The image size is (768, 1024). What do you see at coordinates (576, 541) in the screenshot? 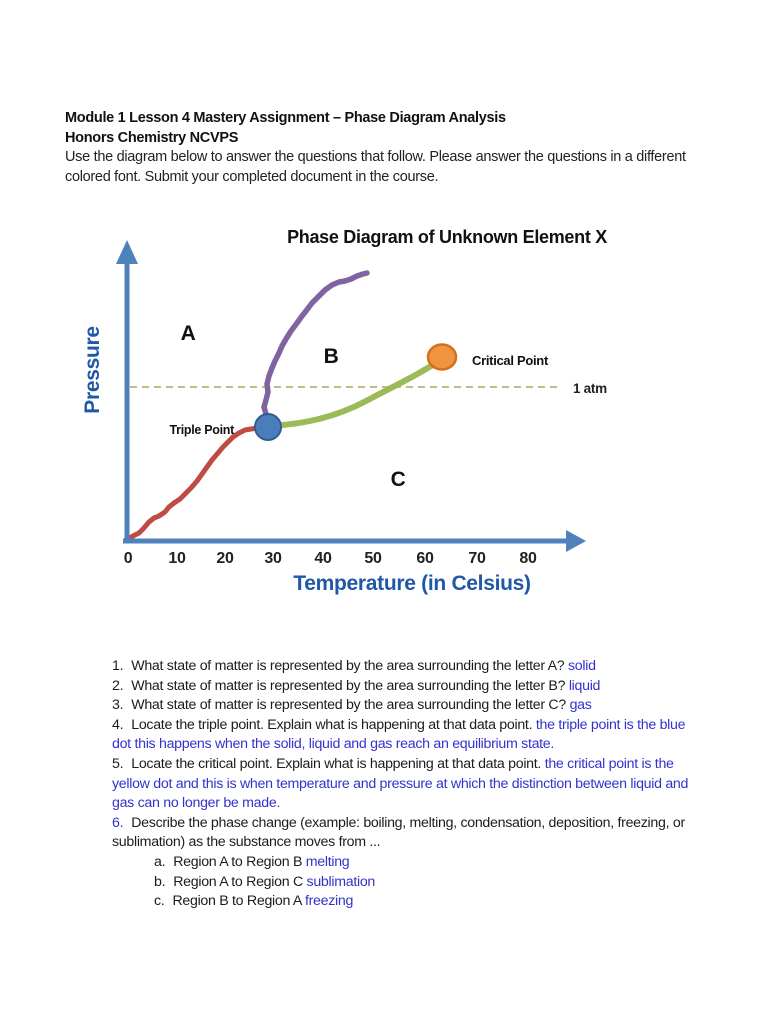
I see `x-axis-arrow-icon` at bounding box center [576, 541].